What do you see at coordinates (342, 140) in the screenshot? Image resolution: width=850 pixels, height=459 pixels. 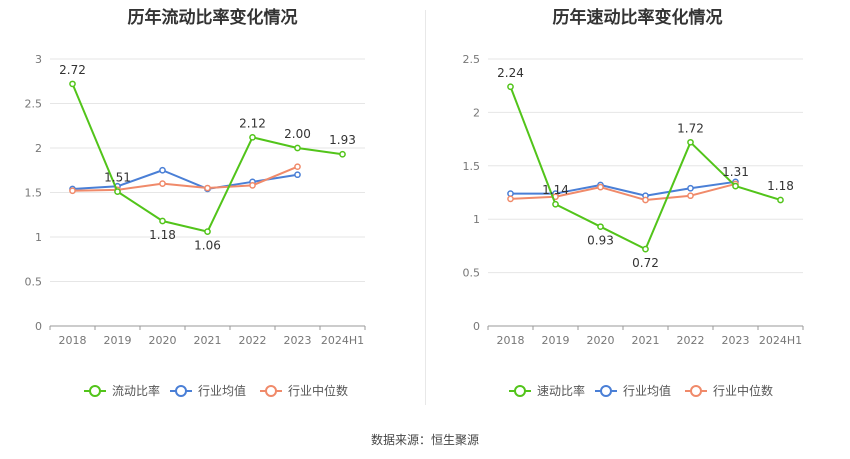 I see `data-label: 1.93` at bounding box center [342, 140].